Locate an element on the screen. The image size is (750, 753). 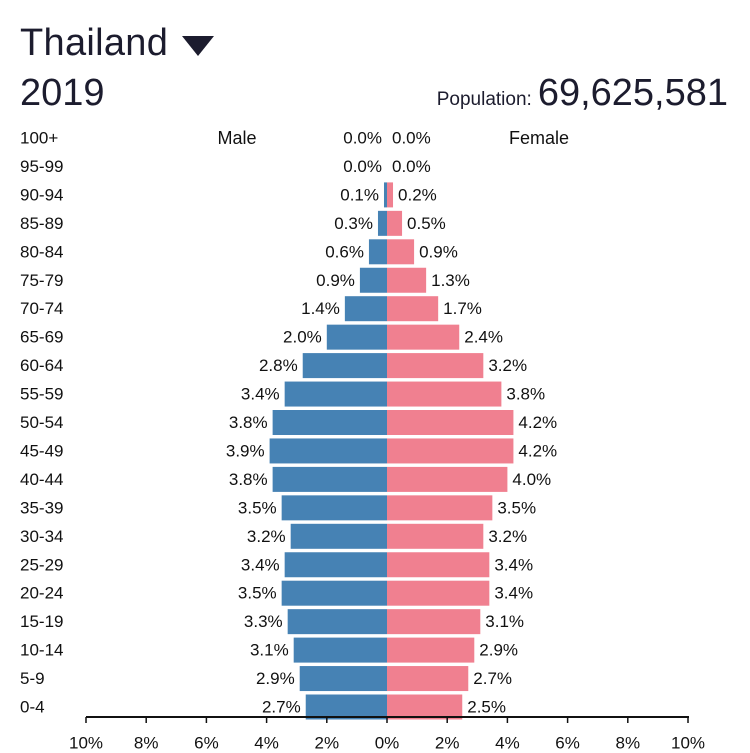
male-value-label: 3.4% is located at coordinates (260, 394).